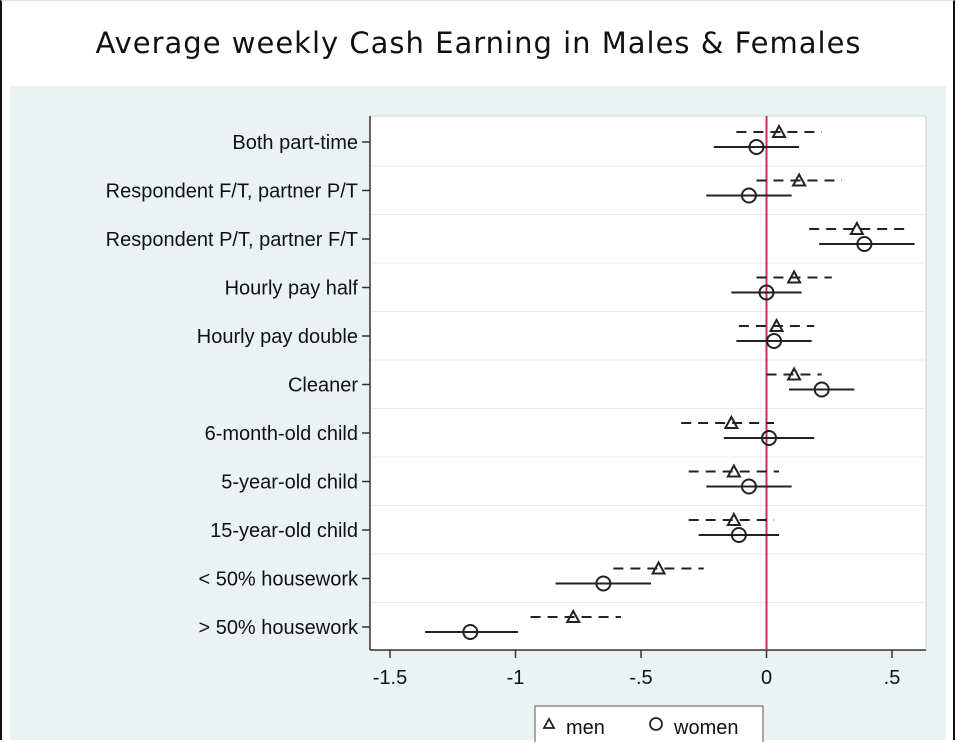  Describe the element at coordinates (766, 678) in the screenshot. I see `x-tick-label: 0` at that location.